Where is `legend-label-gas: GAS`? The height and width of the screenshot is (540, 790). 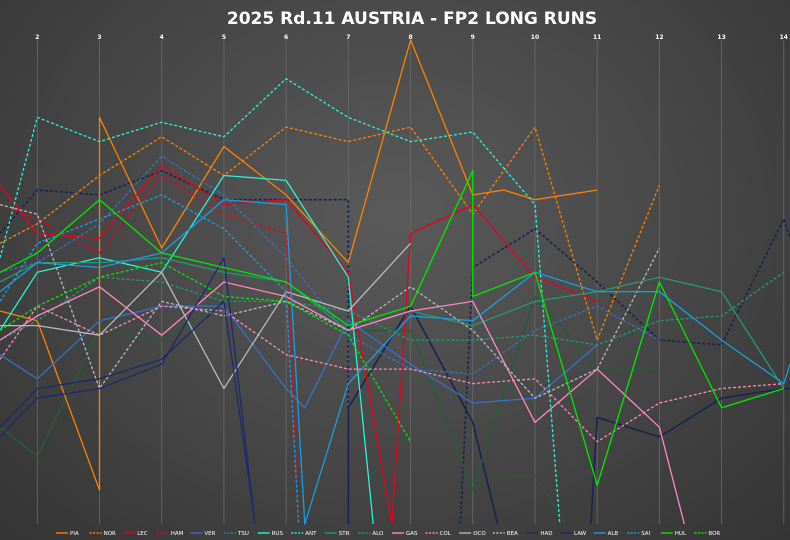
legend-label-gas: GAS is located at coordinates (412, 534).